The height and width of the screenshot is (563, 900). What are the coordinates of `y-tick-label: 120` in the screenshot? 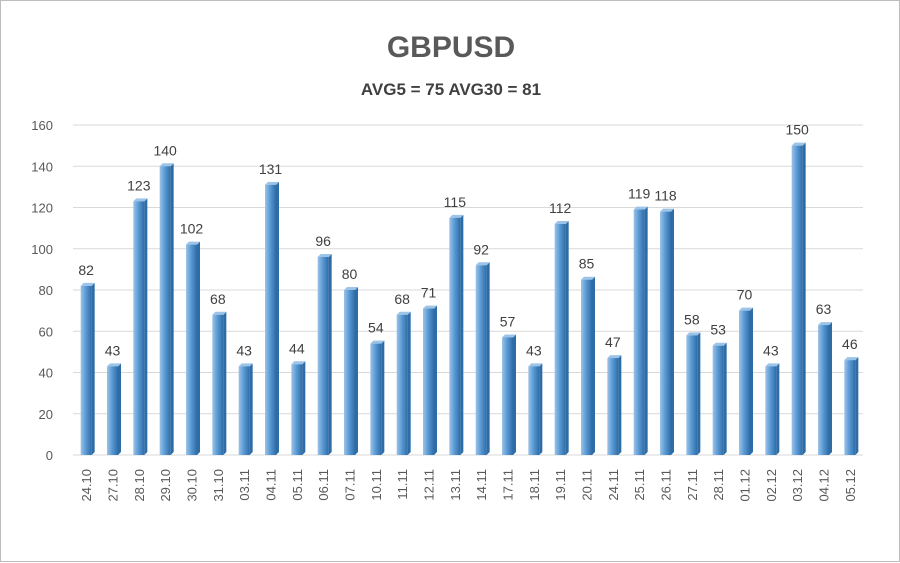 It's located at (42, 208).